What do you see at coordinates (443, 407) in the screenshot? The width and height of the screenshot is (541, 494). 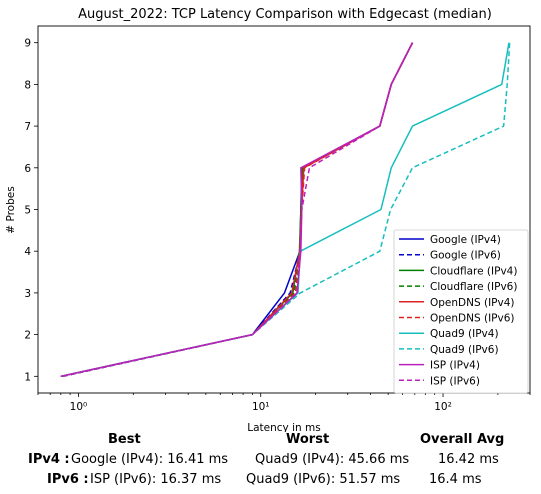 I see `x-tick-label: 10²` at bounding box center [443, 407].